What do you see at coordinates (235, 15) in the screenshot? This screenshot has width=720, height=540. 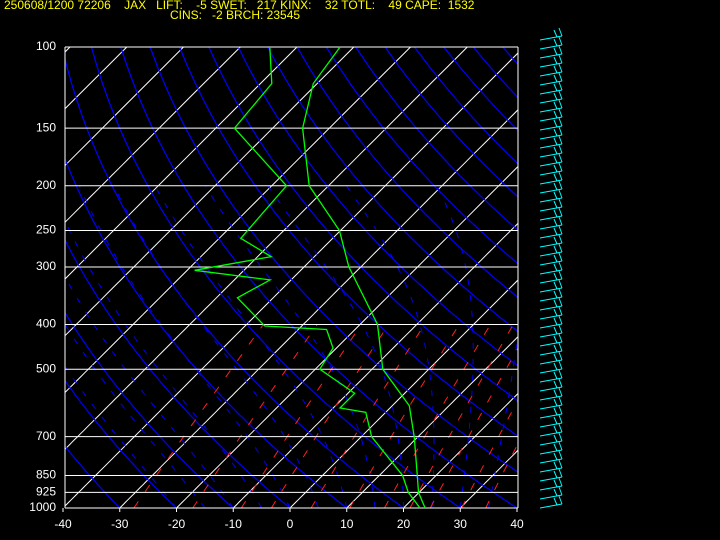 I see `header-line2: CINS: -2 BRCH: 23545` at bounding box center [235, 15].